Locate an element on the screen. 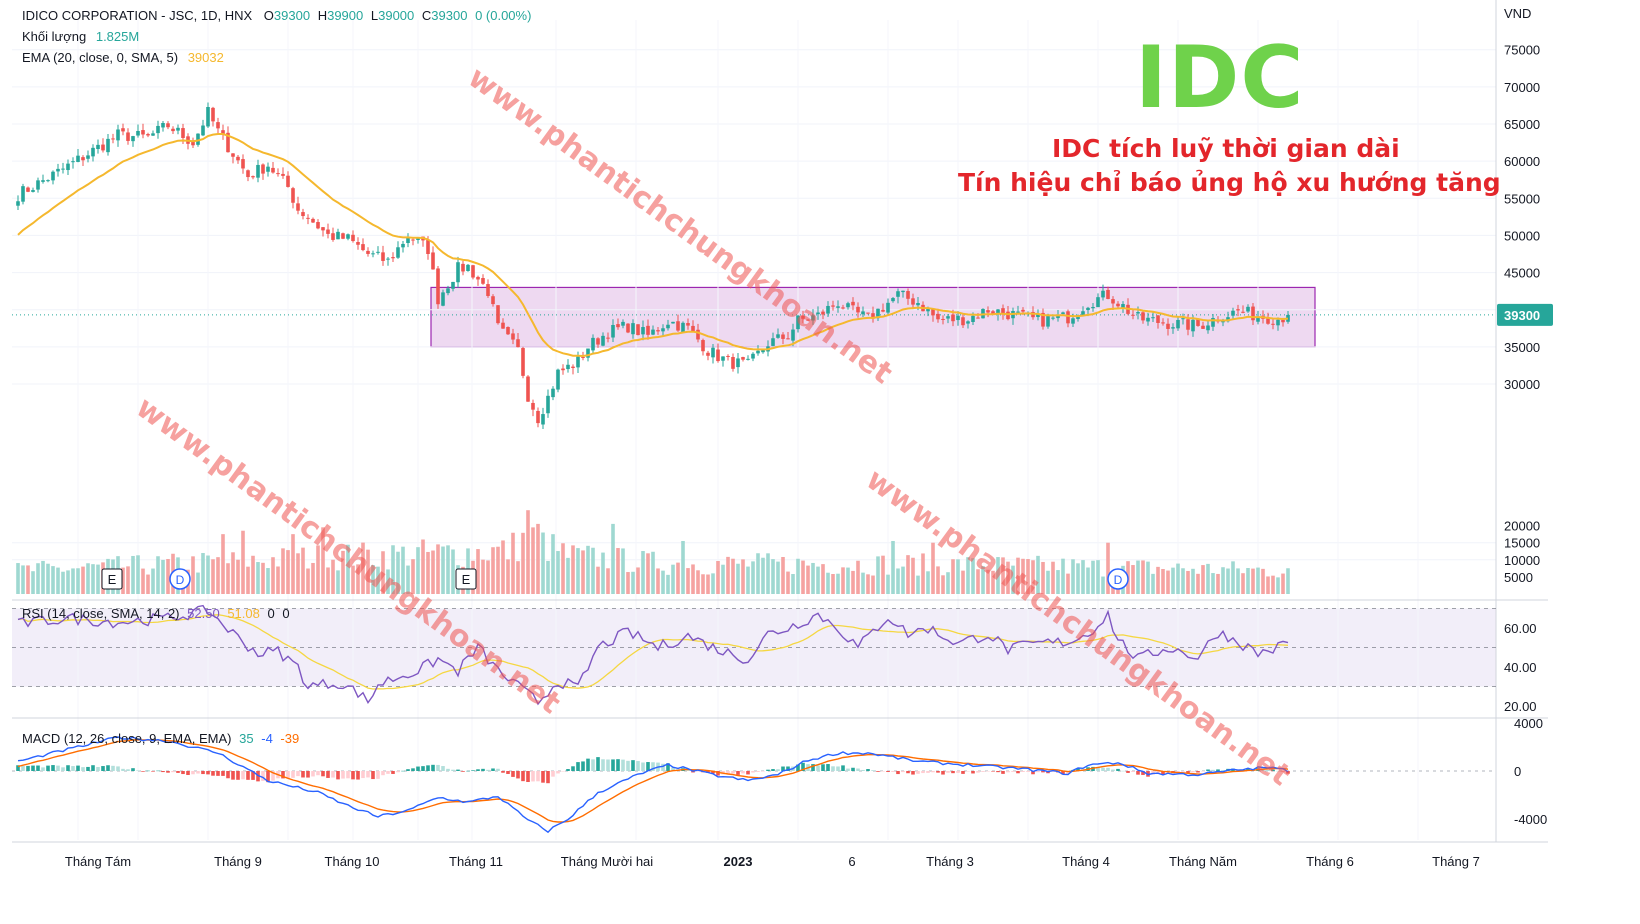 The image size is (1640, 924). macd-signal-line is located at coordinates (653, 781).